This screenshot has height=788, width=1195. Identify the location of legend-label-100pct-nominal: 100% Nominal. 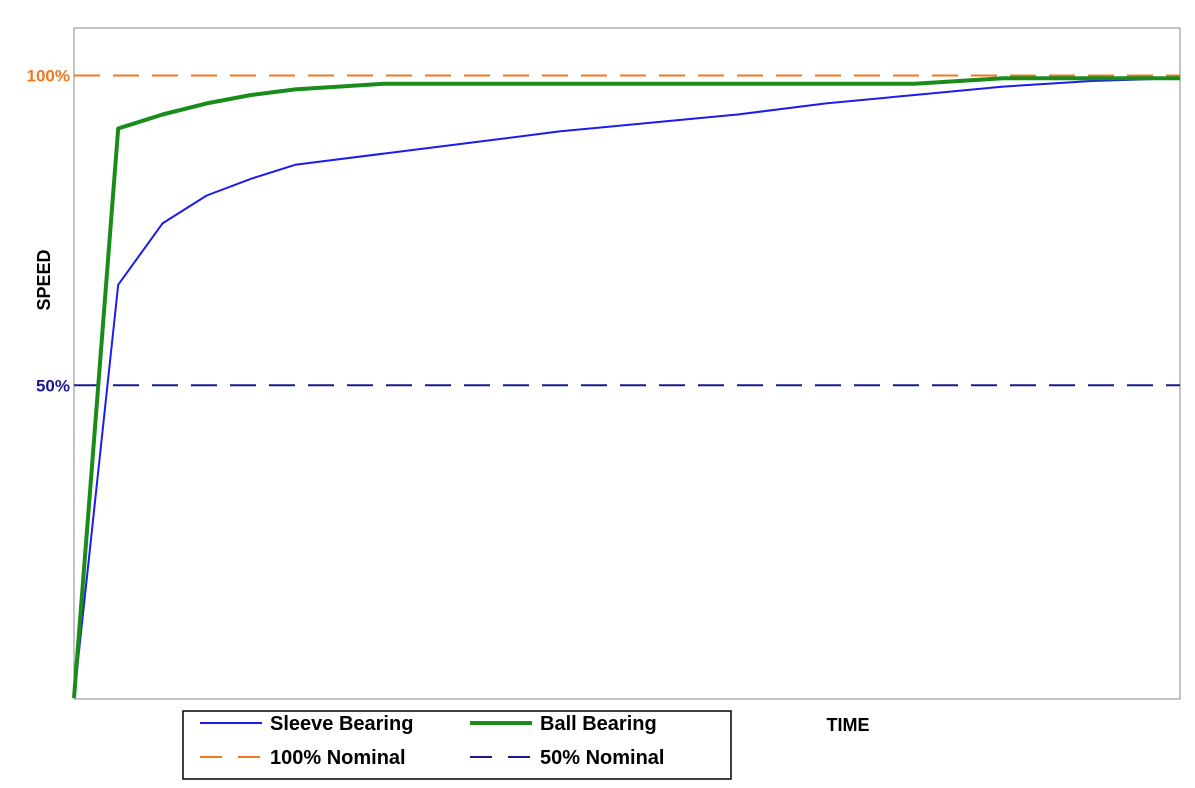
(338, 758).